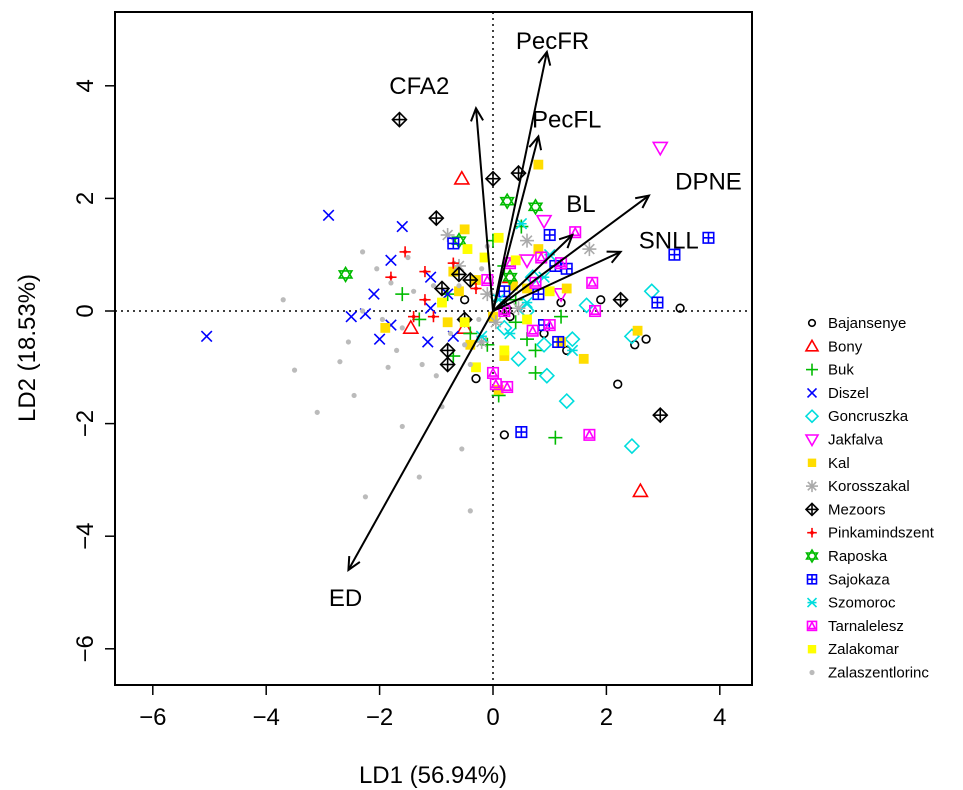  What do you see at coordinates (845, 346) in the screenshot?
I see `legend-label: Bony` at bounding box center [845, 346].